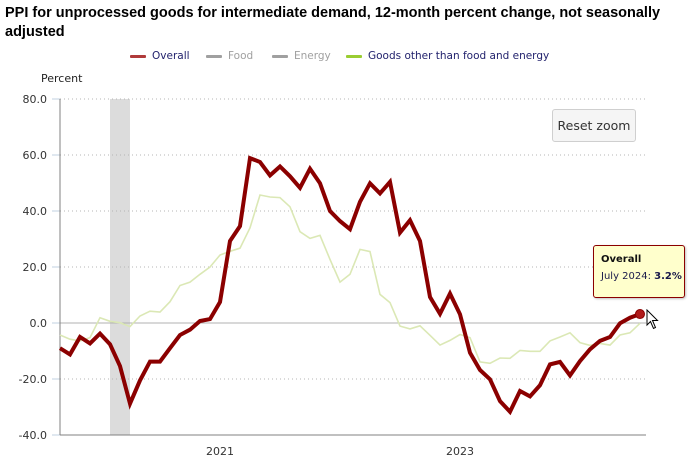 The width and height of the screenshot is (690, 475). Describe the element at coordinates (301, 56) in the screenshot. I see `legend-item-energy: Energy` at that location.